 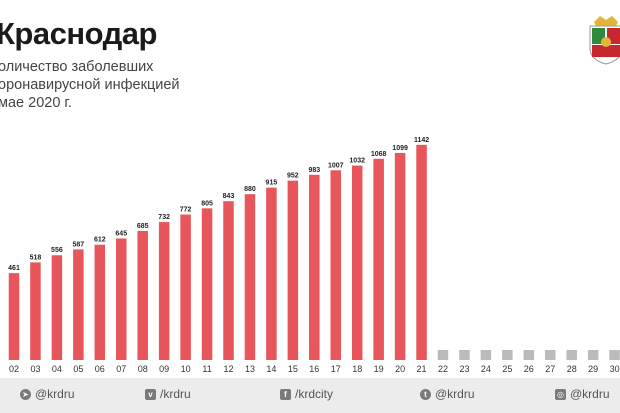 What do you see at coordinates (443, 369) in the screenshot?
I see `x-tick-label: 22` at bounding box center [443, 369].